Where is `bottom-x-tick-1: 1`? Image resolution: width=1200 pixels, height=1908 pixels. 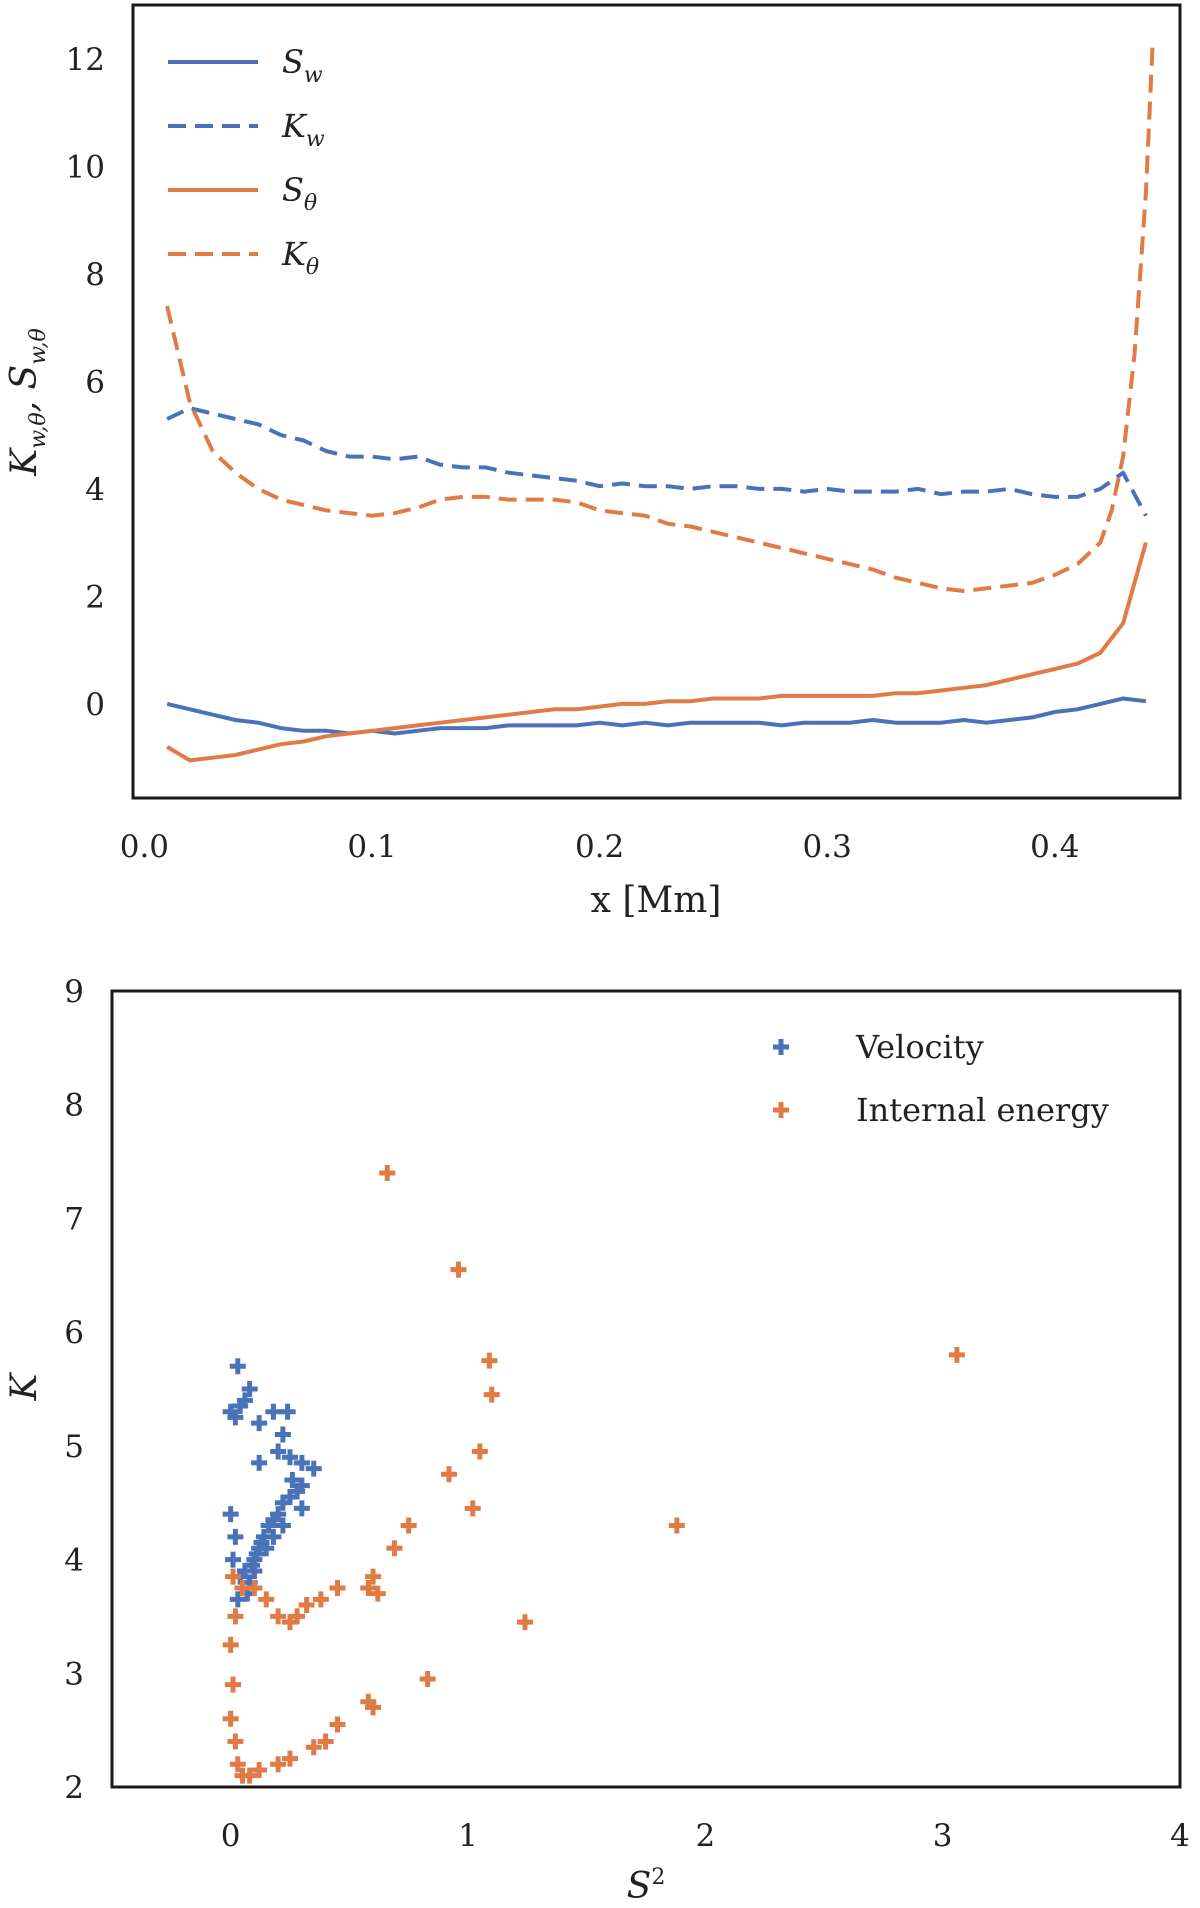 bottom-x-tick-1: 1 is located at coordinates (468, 1836).